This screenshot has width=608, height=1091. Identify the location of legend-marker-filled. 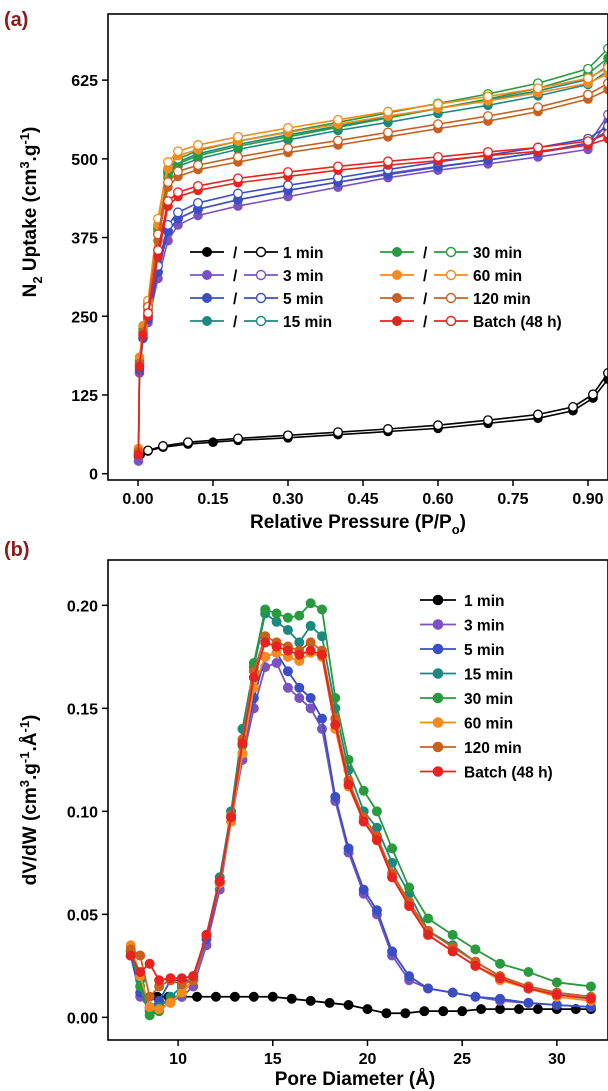
(207, 321).